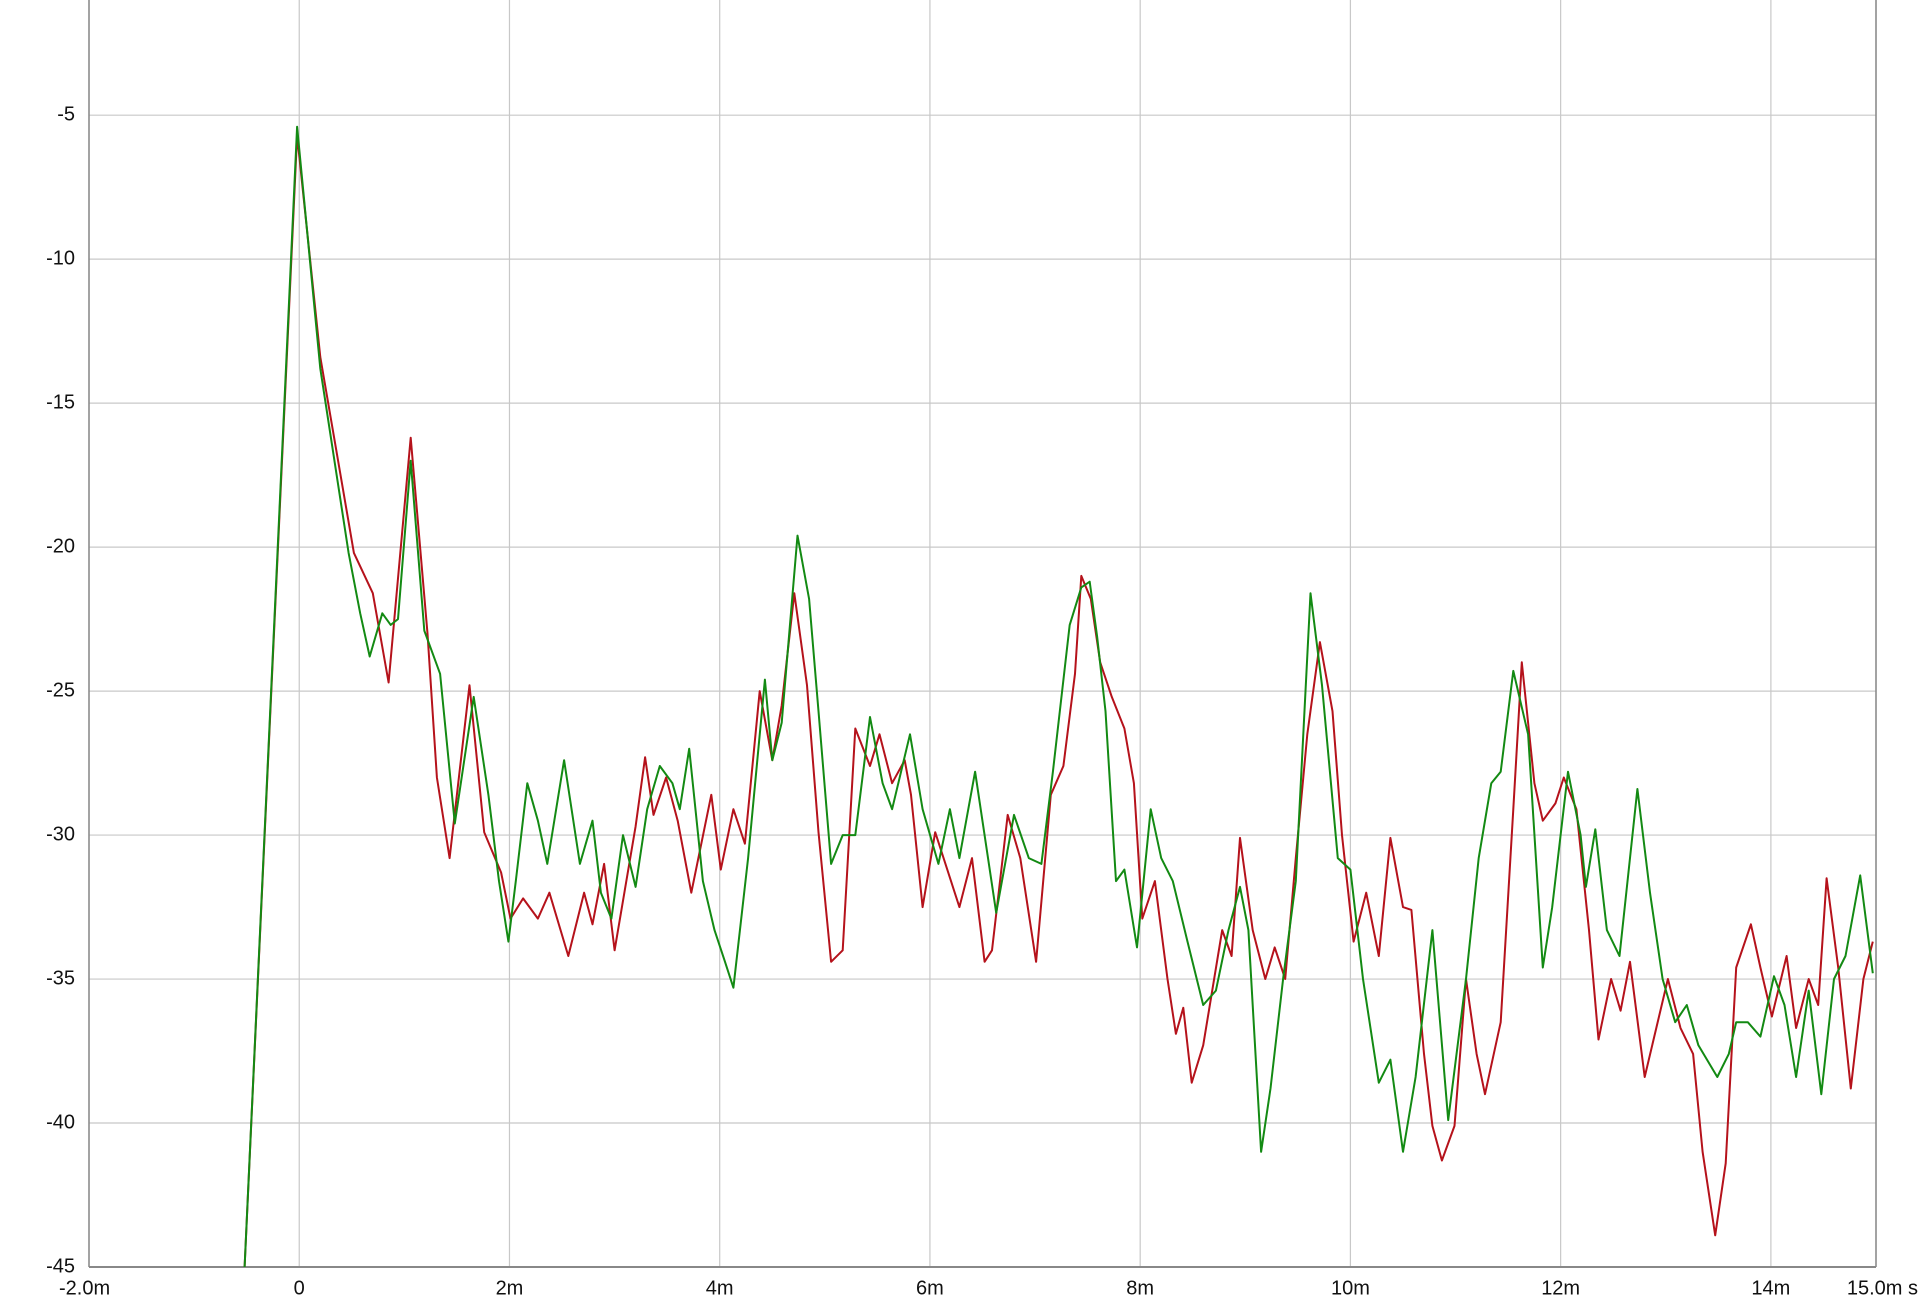  What do you see at coordinates (1350, 1288) in the screenshot?
I see `x-tick-label: 10m` at bounding box center [1350, 1288].